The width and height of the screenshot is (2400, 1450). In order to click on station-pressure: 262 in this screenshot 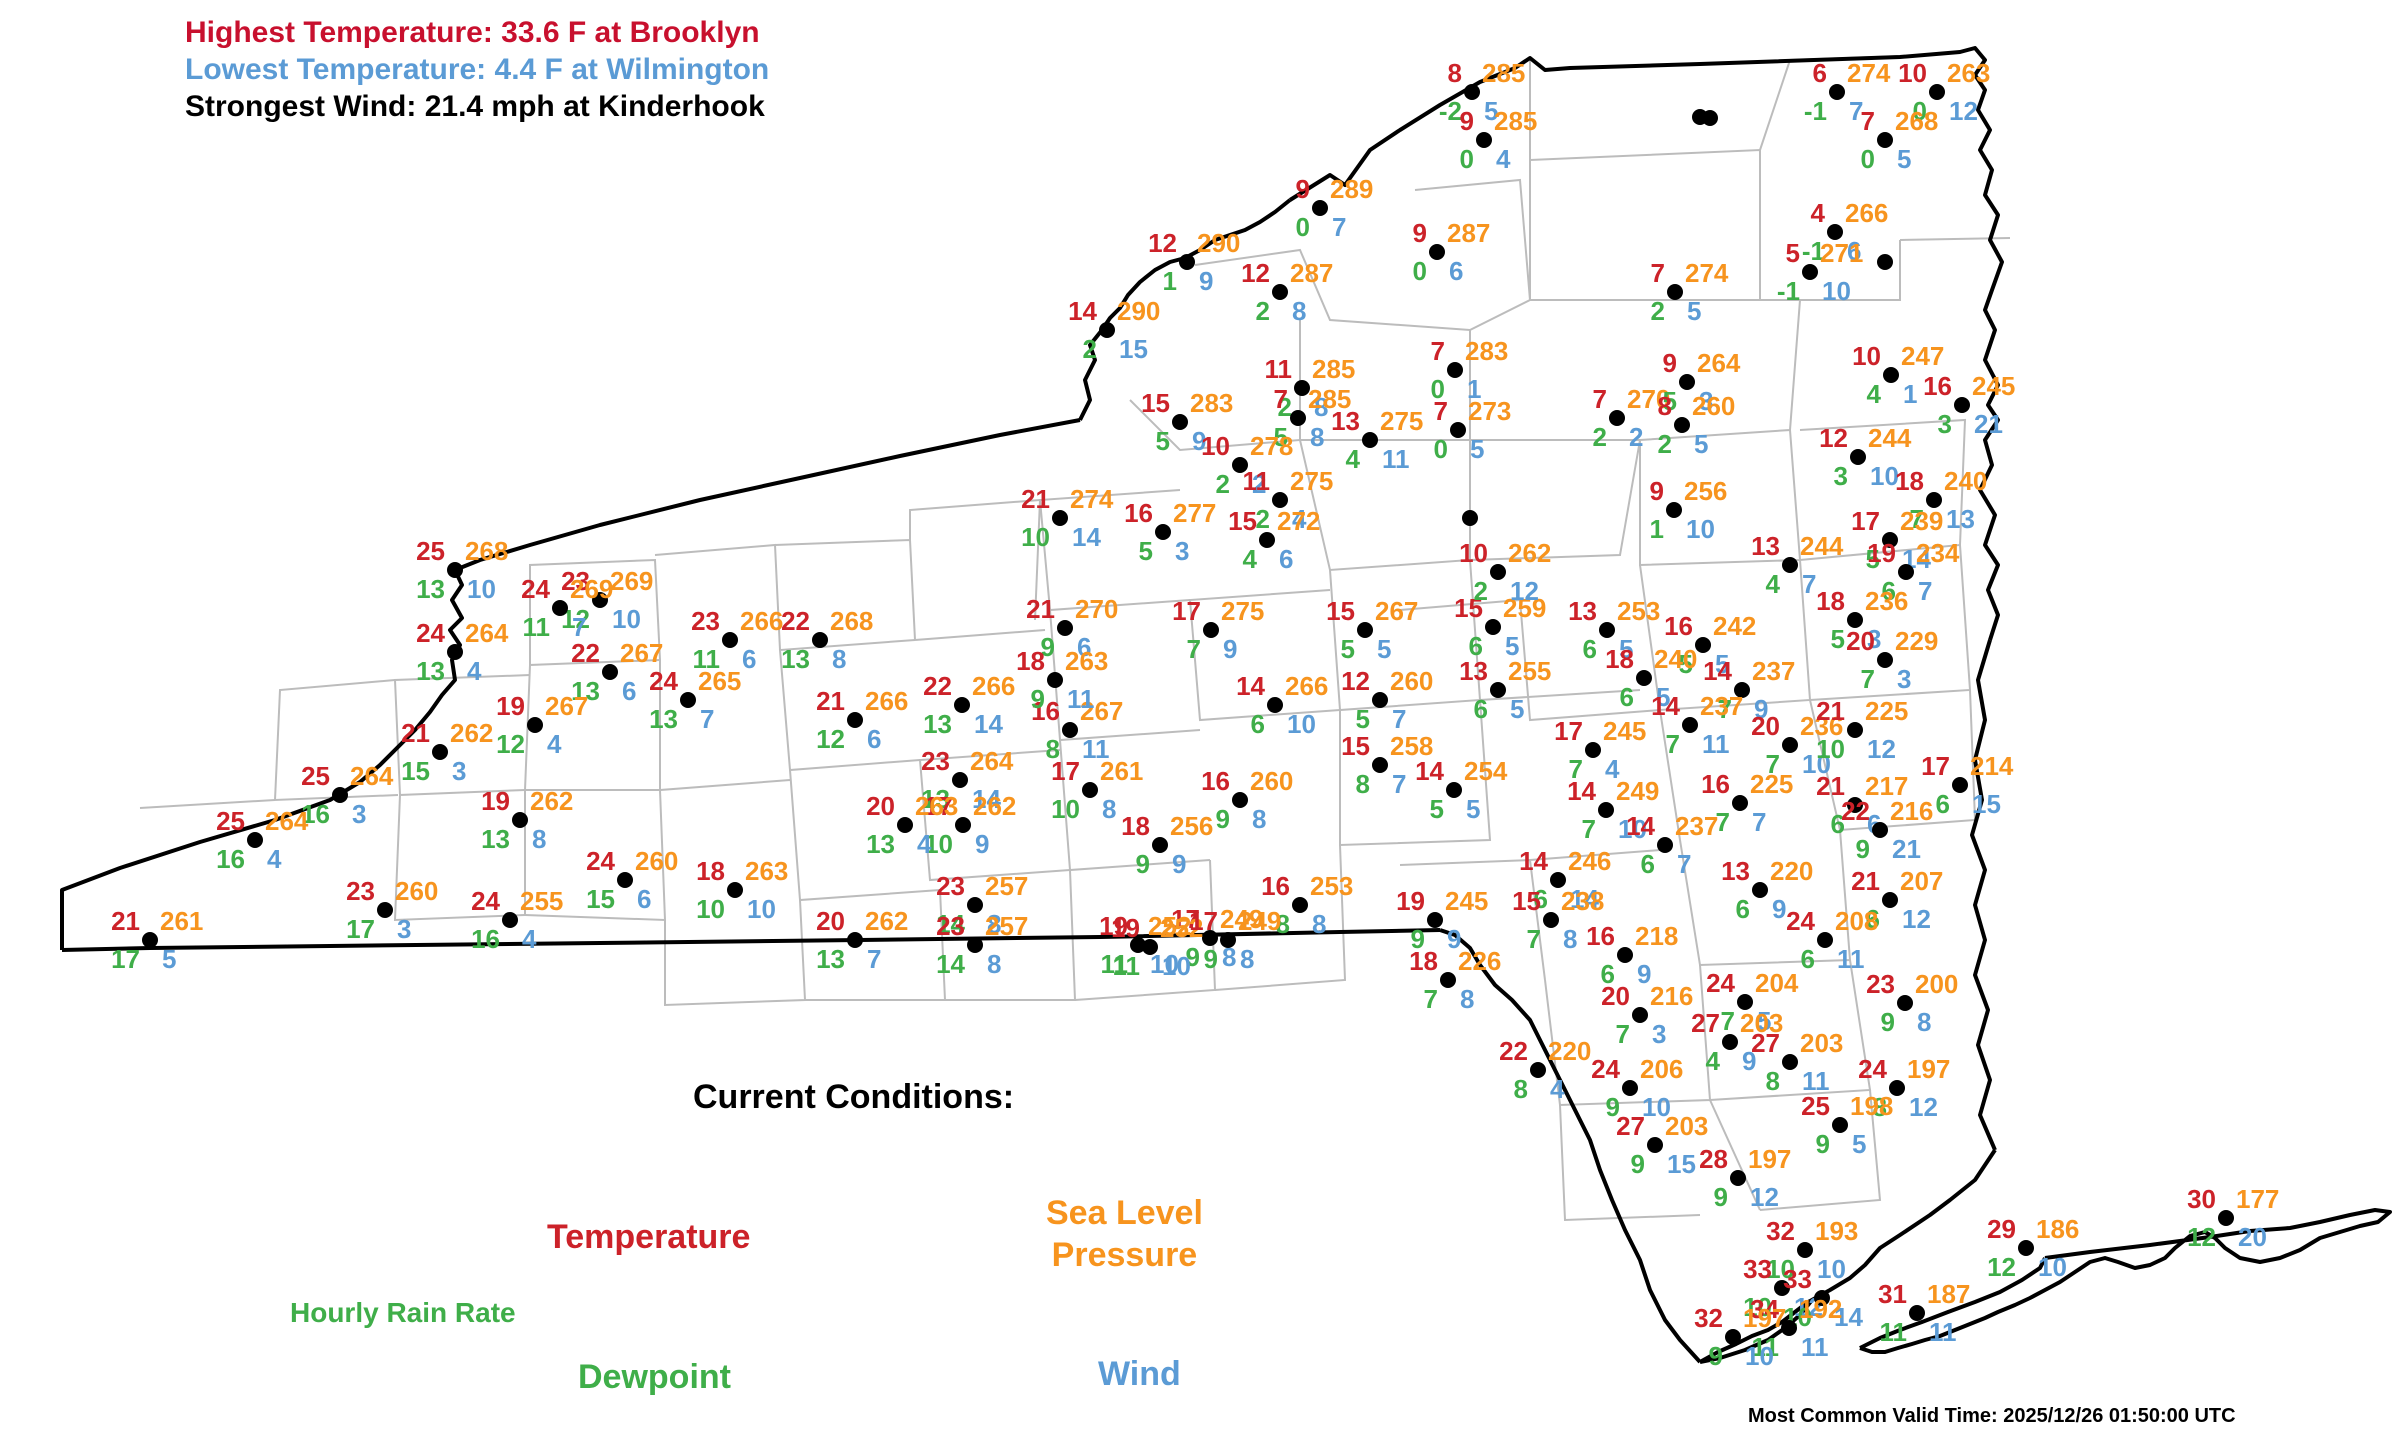, I will do `click(995, 806)`.